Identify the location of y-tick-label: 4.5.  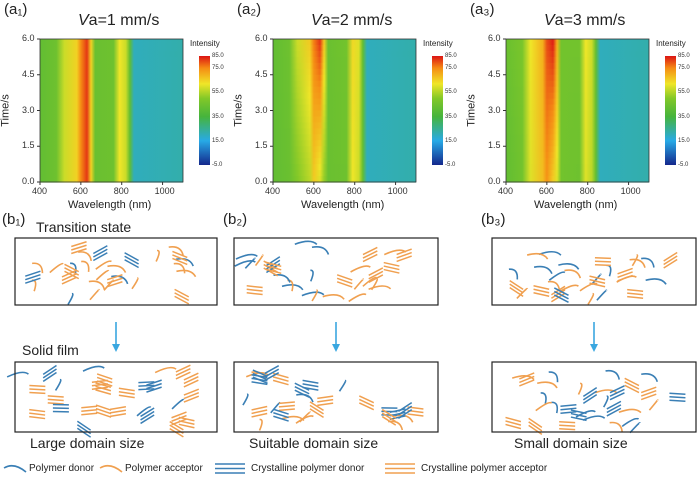
(28, 73).